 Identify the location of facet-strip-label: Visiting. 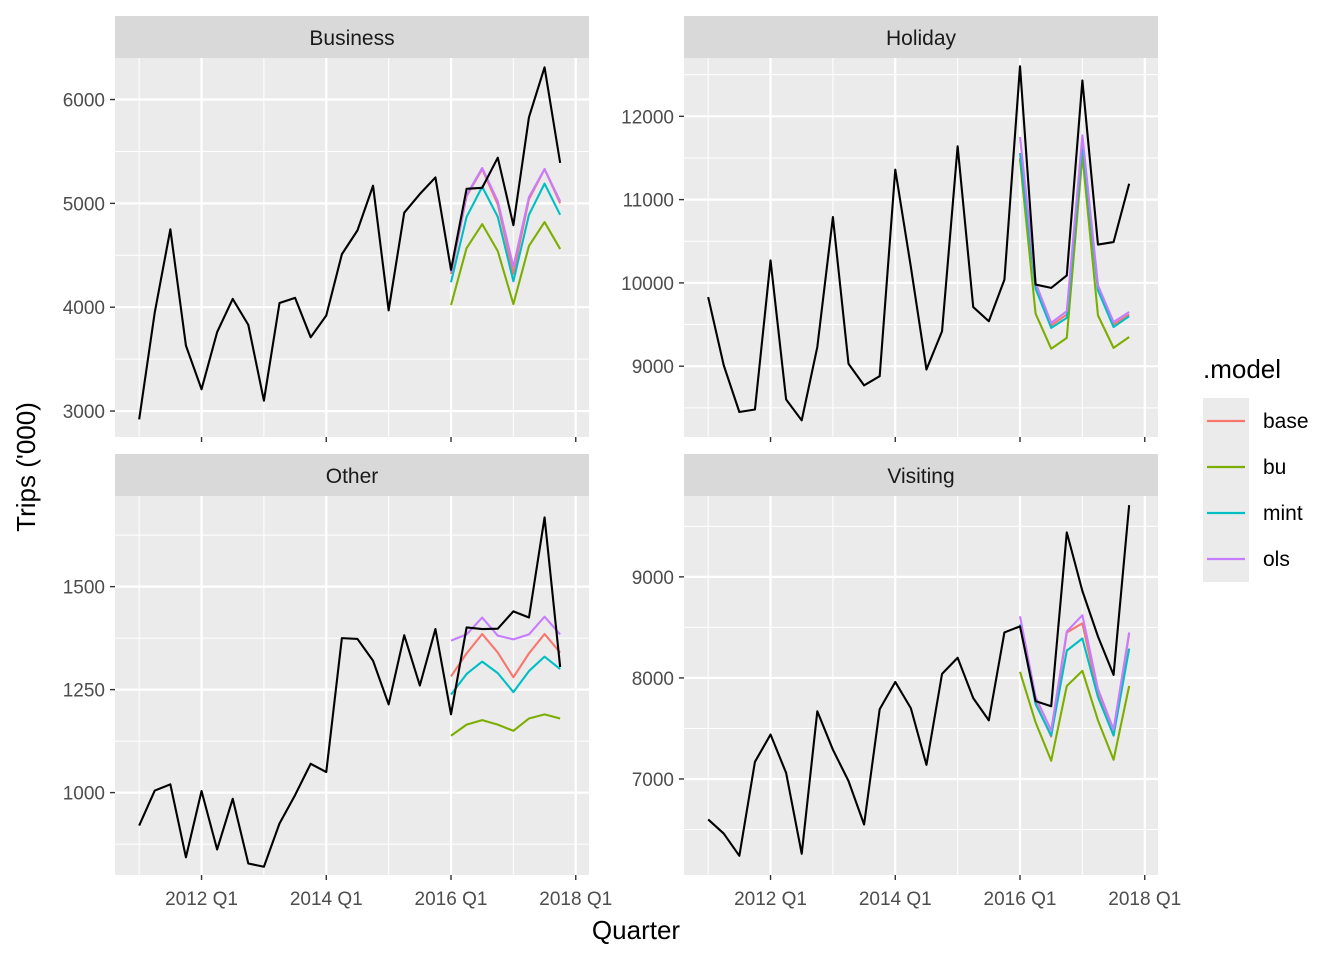
(920, 476).